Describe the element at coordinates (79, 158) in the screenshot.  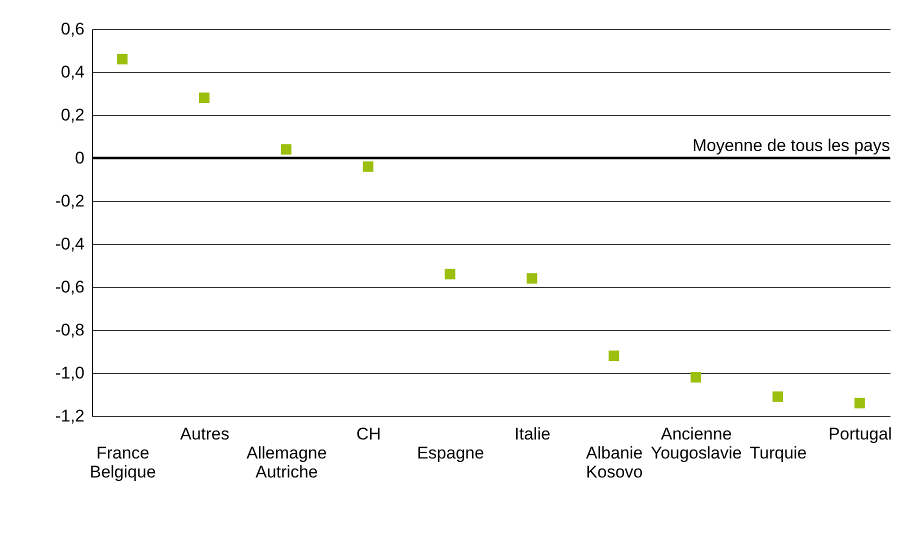
I see `y-tick-label: 0` at that location.